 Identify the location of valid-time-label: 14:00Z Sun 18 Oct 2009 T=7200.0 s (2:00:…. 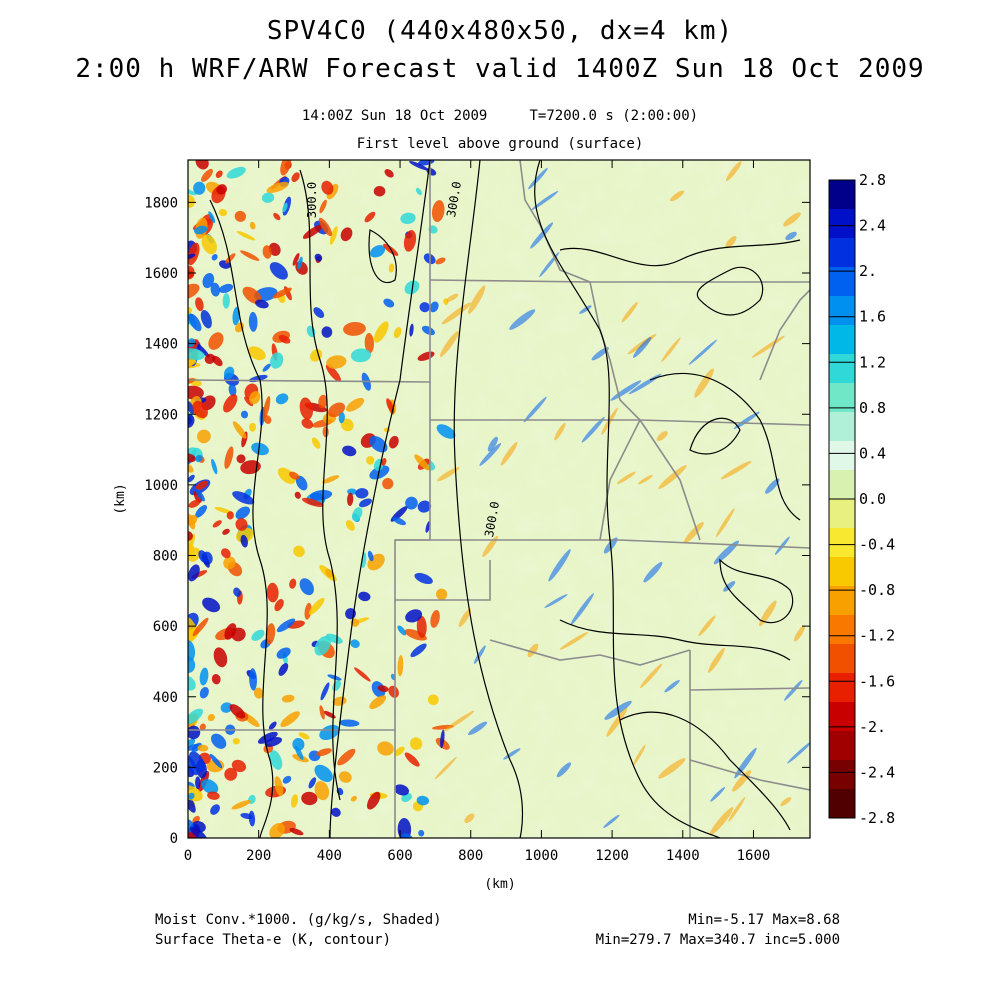
(500, 116).